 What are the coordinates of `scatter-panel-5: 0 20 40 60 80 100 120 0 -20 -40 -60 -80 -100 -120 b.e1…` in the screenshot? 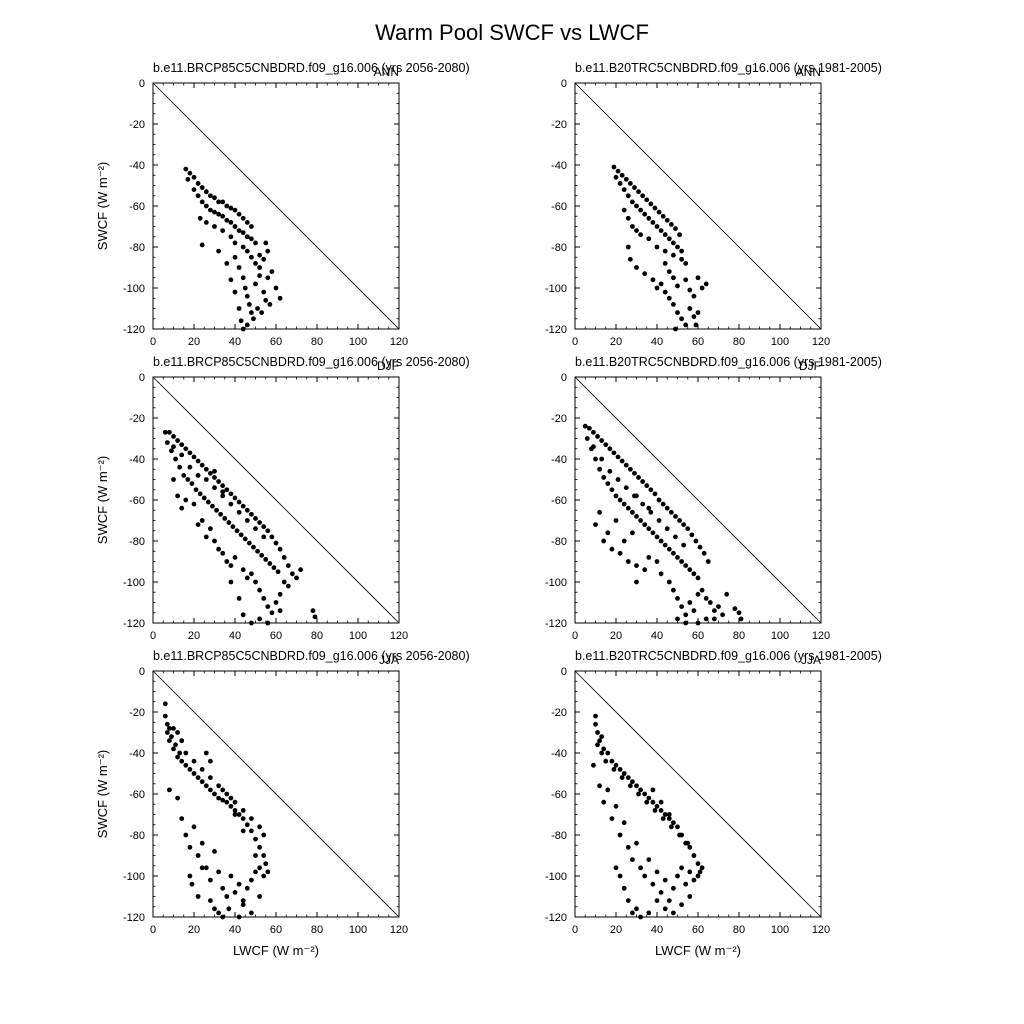 It's located at (282, 803).